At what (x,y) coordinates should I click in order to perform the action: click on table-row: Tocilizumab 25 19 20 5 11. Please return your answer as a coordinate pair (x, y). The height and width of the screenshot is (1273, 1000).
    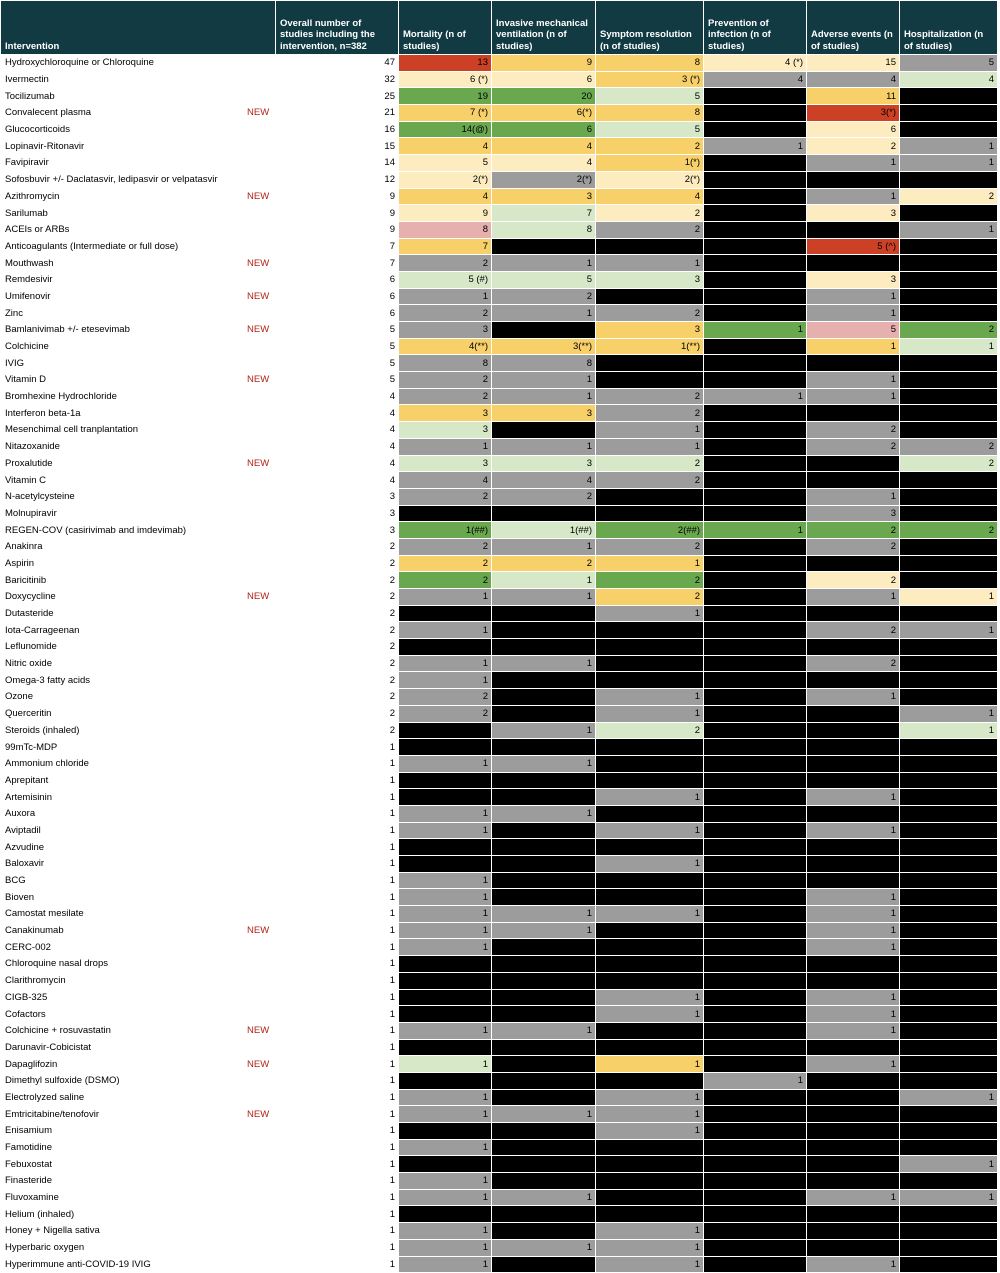
    Looking at the image, I should click on (499, 96).